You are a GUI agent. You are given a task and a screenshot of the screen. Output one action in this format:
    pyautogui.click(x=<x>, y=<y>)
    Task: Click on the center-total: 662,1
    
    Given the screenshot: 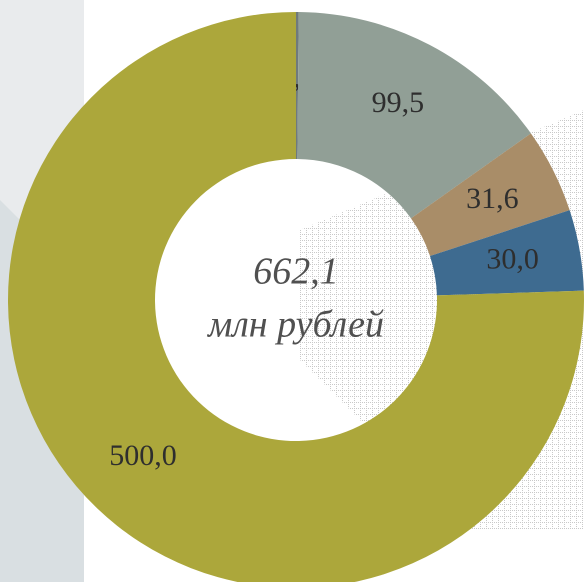 What is the action you would take?
    pyautogui.click(x=296, y=272)
    